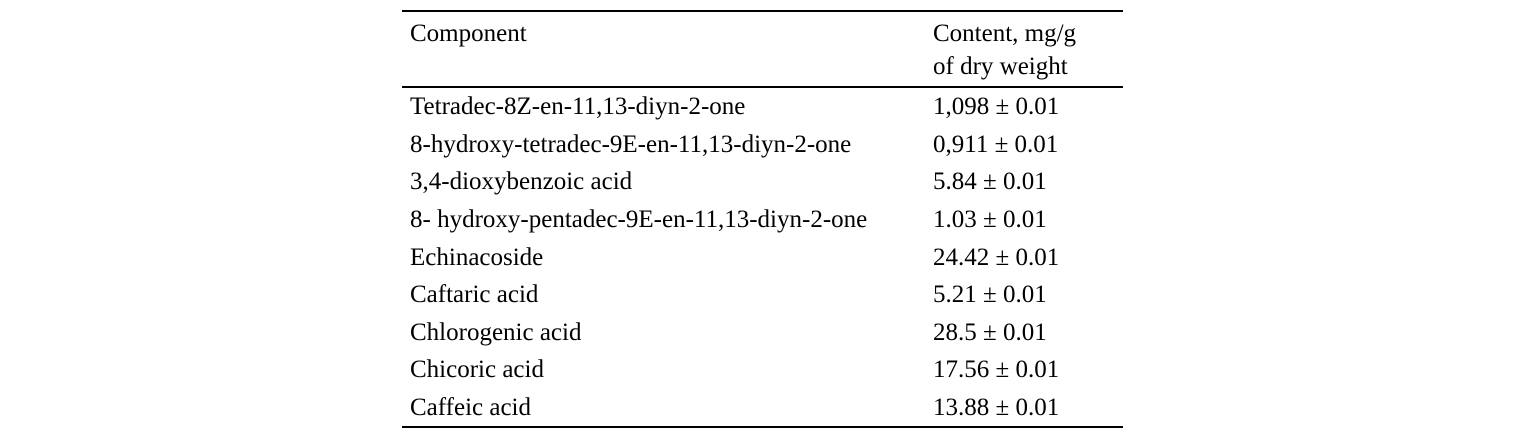 This screenshot has width=1520, height=436. What do you see at coordinates (762, 333) in the screenshot?
I see `table-row: Chlorogenic acid 28.5 ± 0.01` at bounding box center [762, 333].